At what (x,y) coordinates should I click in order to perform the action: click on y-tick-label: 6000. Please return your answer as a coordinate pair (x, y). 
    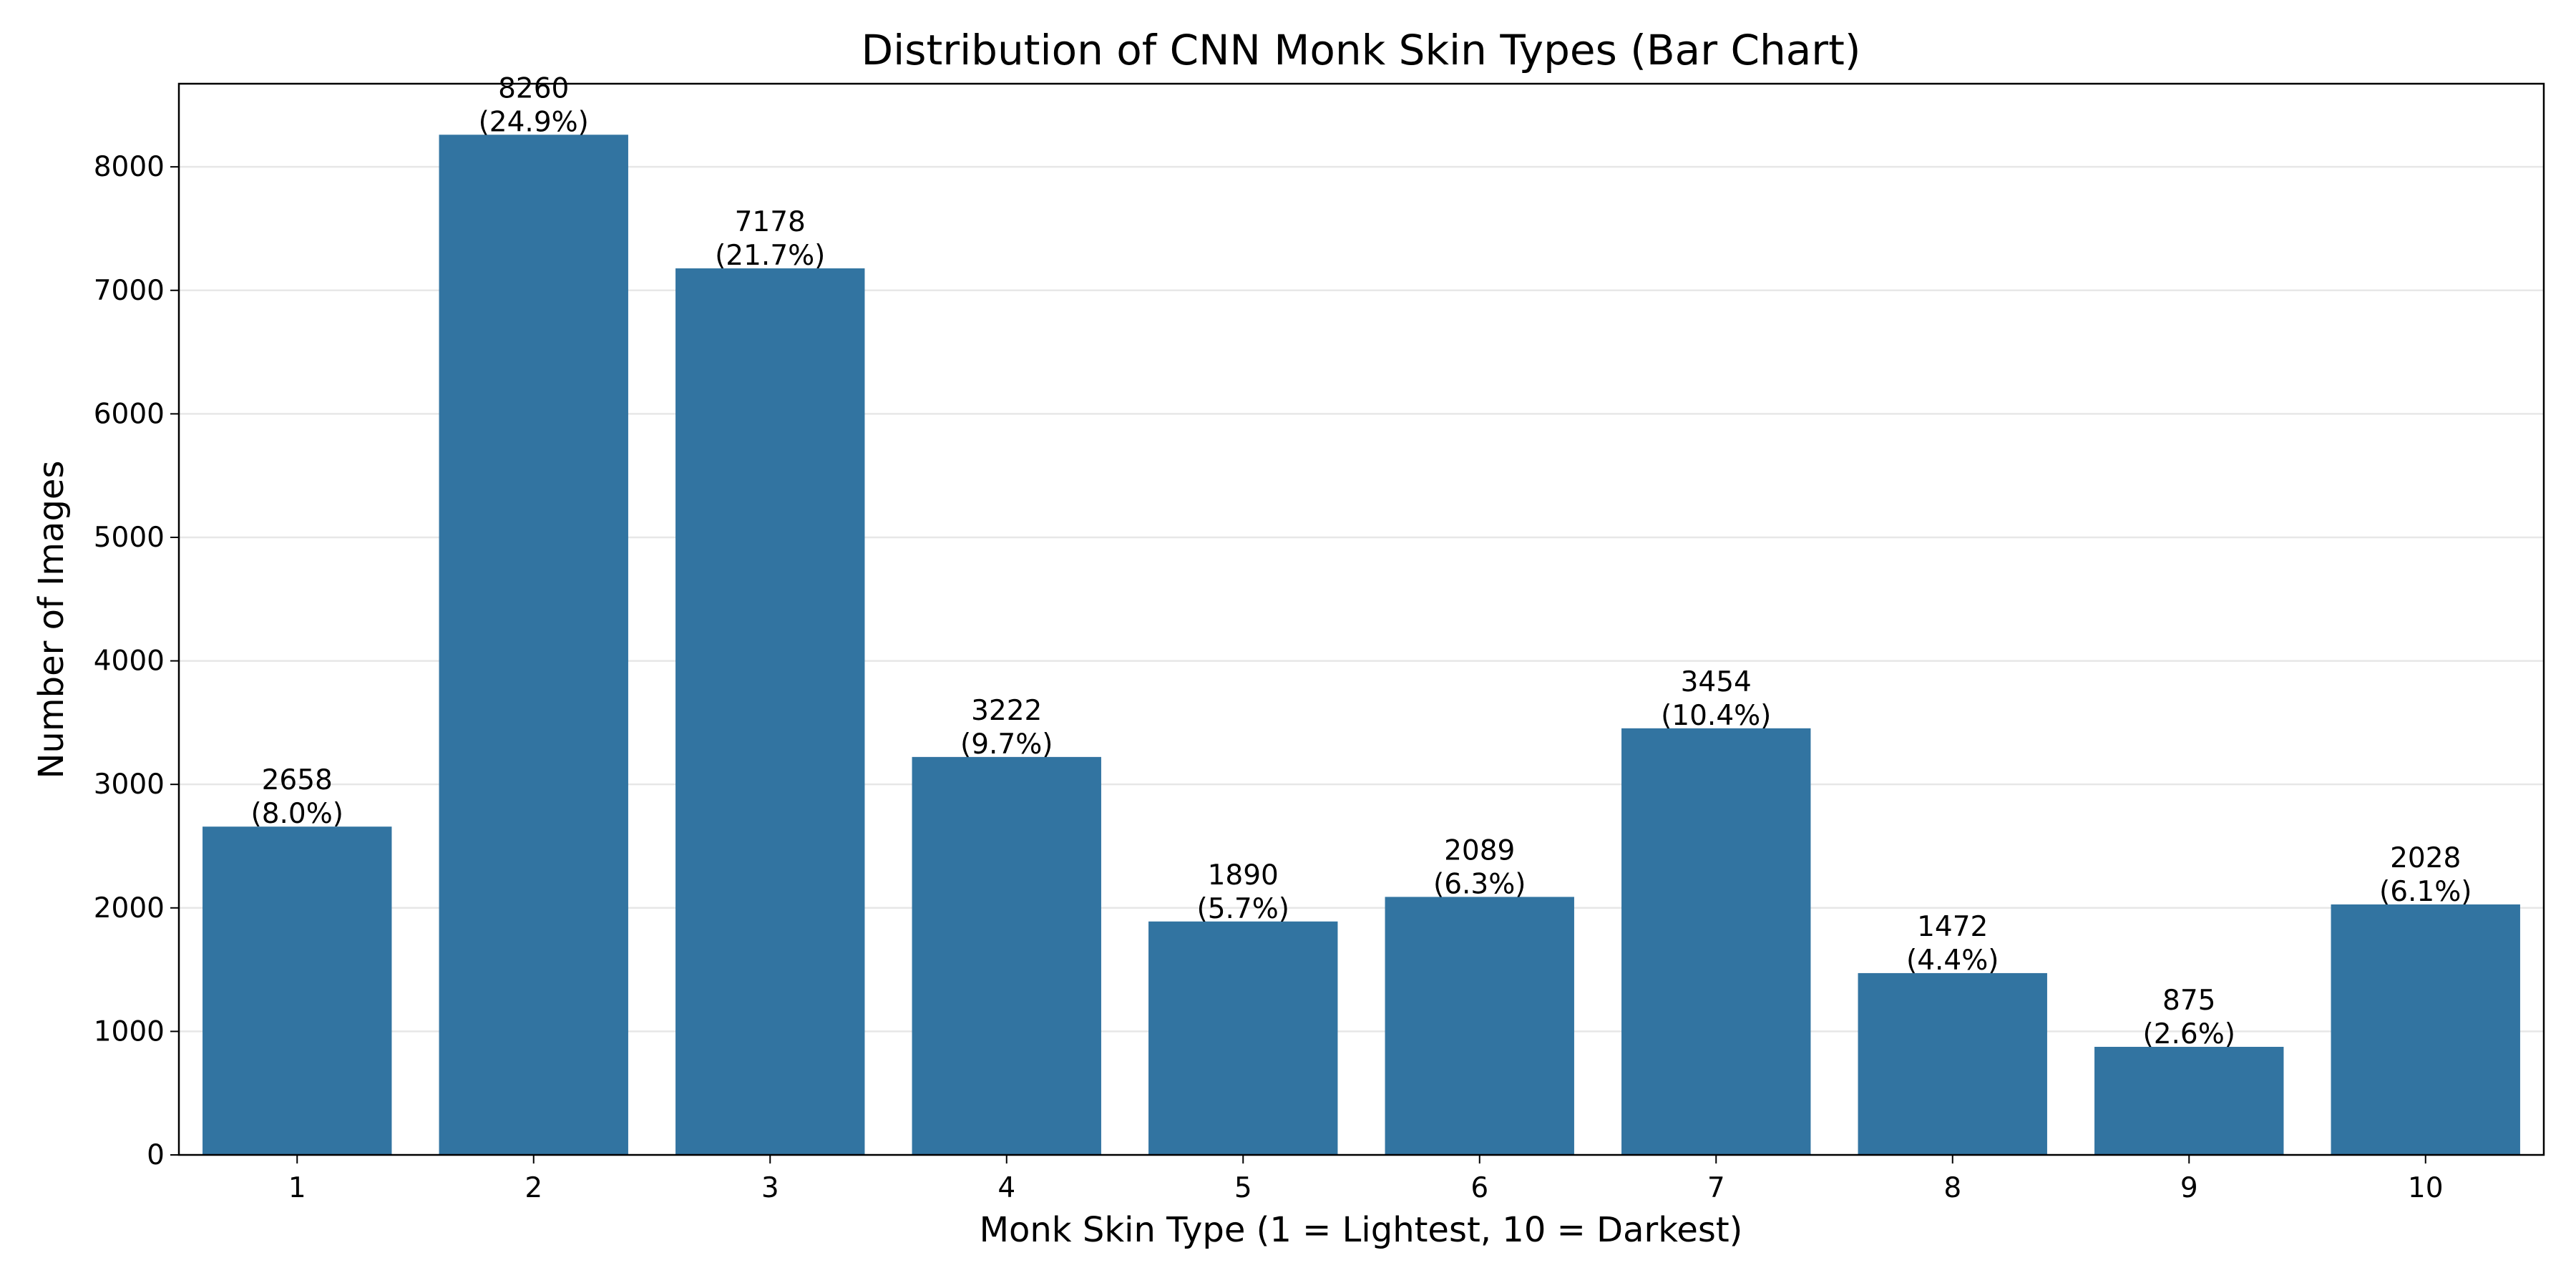
    Looking at the image, I should click on (129, 414).